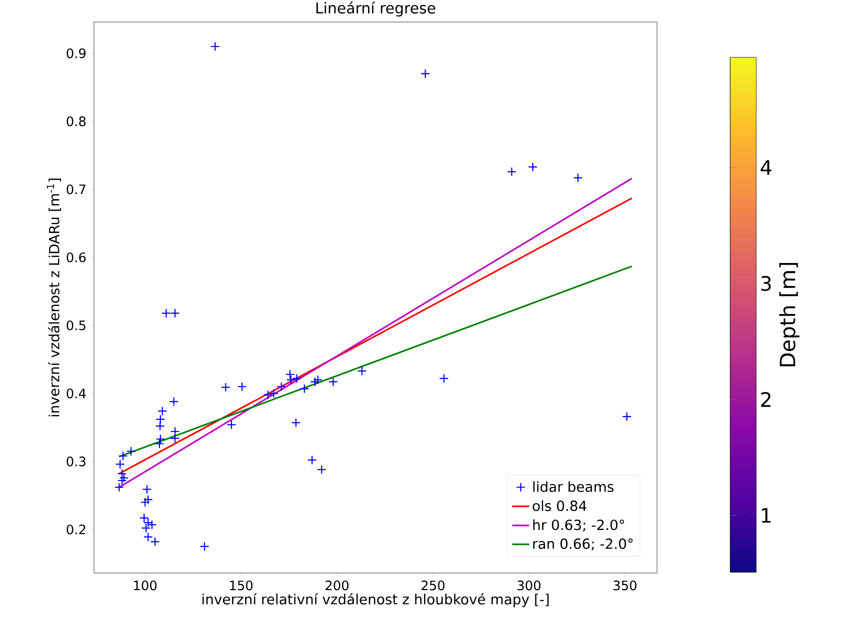  I want to click on x-tick-label: 150, so click(241, 585).